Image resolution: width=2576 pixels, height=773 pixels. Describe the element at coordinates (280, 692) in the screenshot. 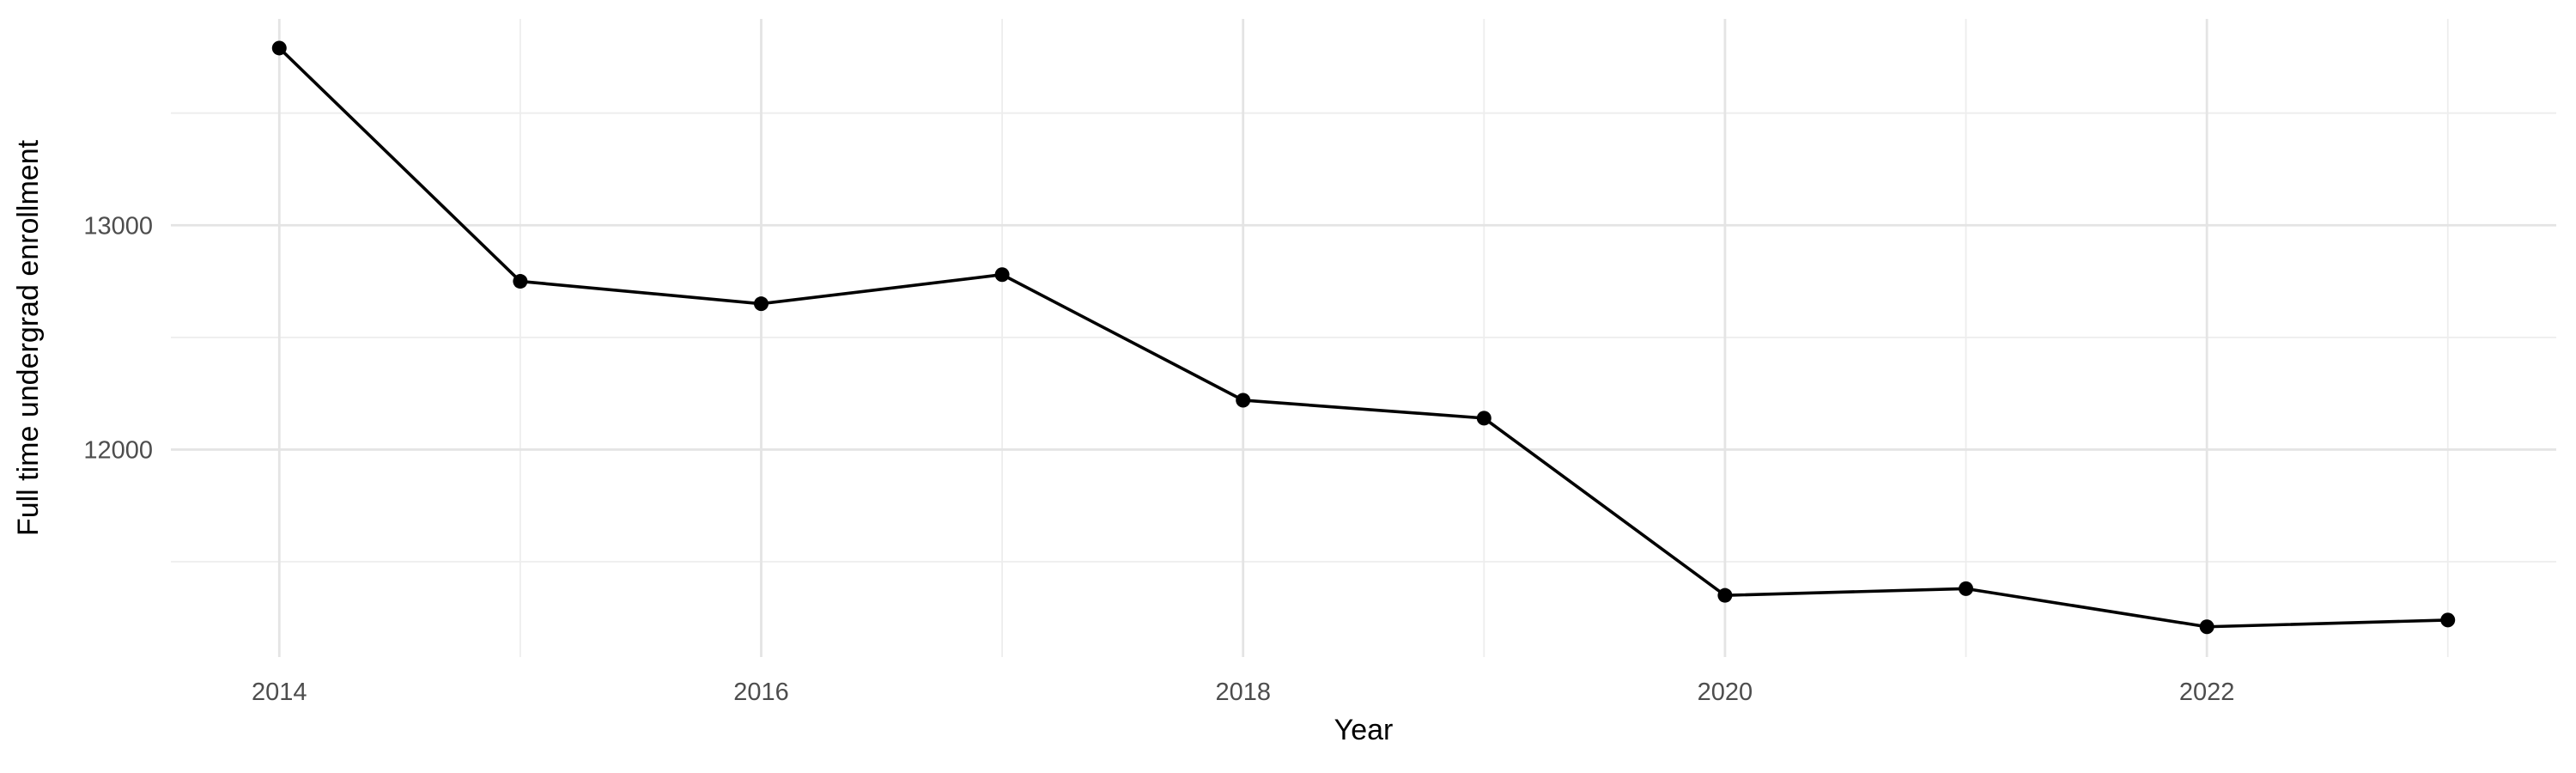

I see `x-tick-label-2014: 2014` at that location.